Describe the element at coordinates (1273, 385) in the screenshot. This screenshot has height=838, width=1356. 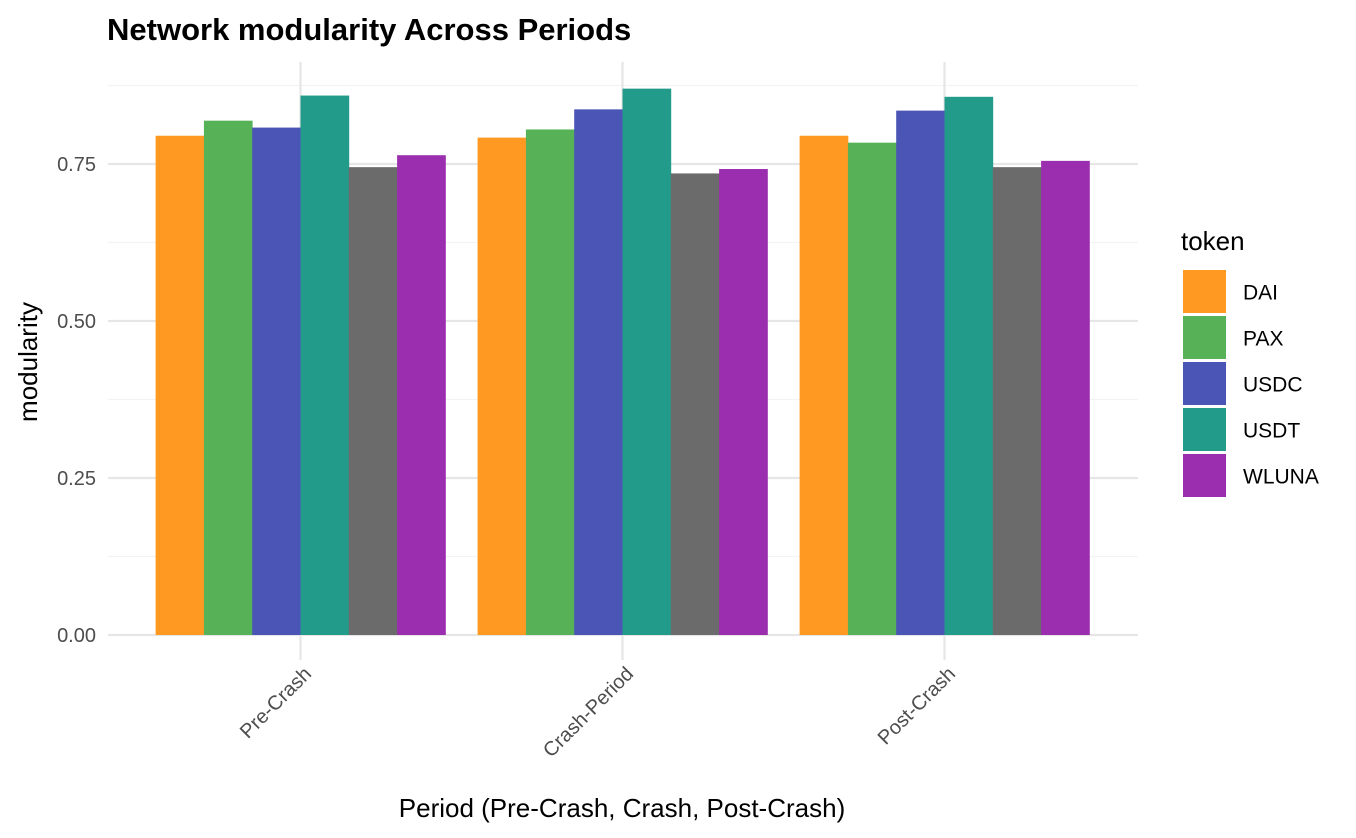
I see `legend-label: USDC` at that location.